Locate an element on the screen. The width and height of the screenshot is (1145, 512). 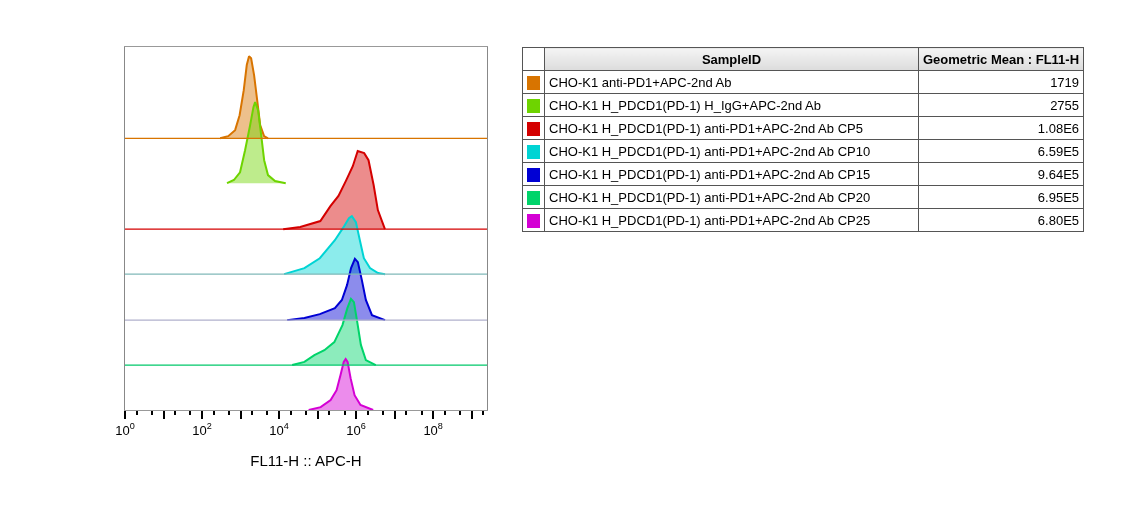
text: 1719 is located at coordinates (1065, 82).